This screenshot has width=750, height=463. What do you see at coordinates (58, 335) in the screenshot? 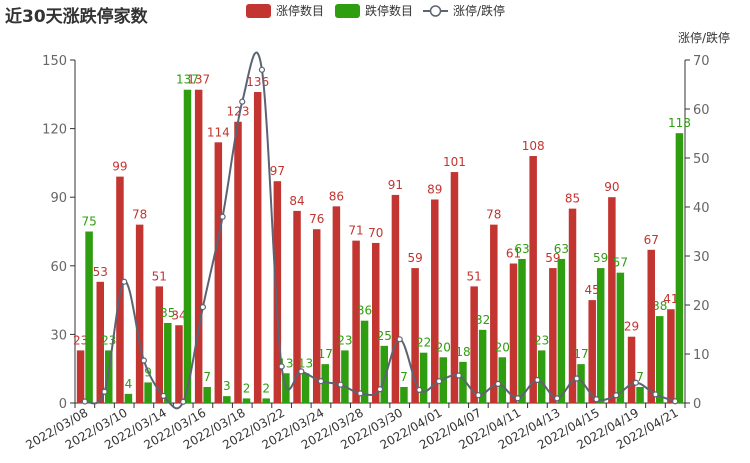
I see `left-tick-label: 30` at bounding box center [58, 335].